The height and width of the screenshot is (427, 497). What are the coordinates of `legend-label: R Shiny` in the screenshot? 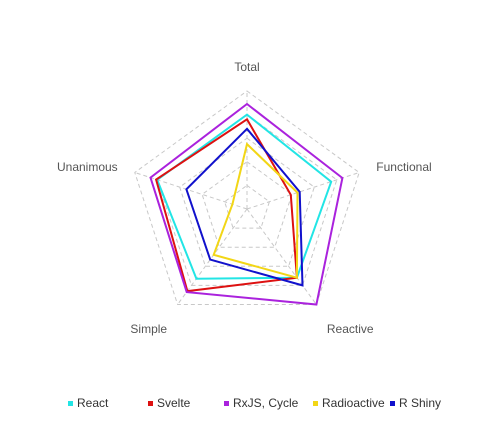 It's located at (420, 403).